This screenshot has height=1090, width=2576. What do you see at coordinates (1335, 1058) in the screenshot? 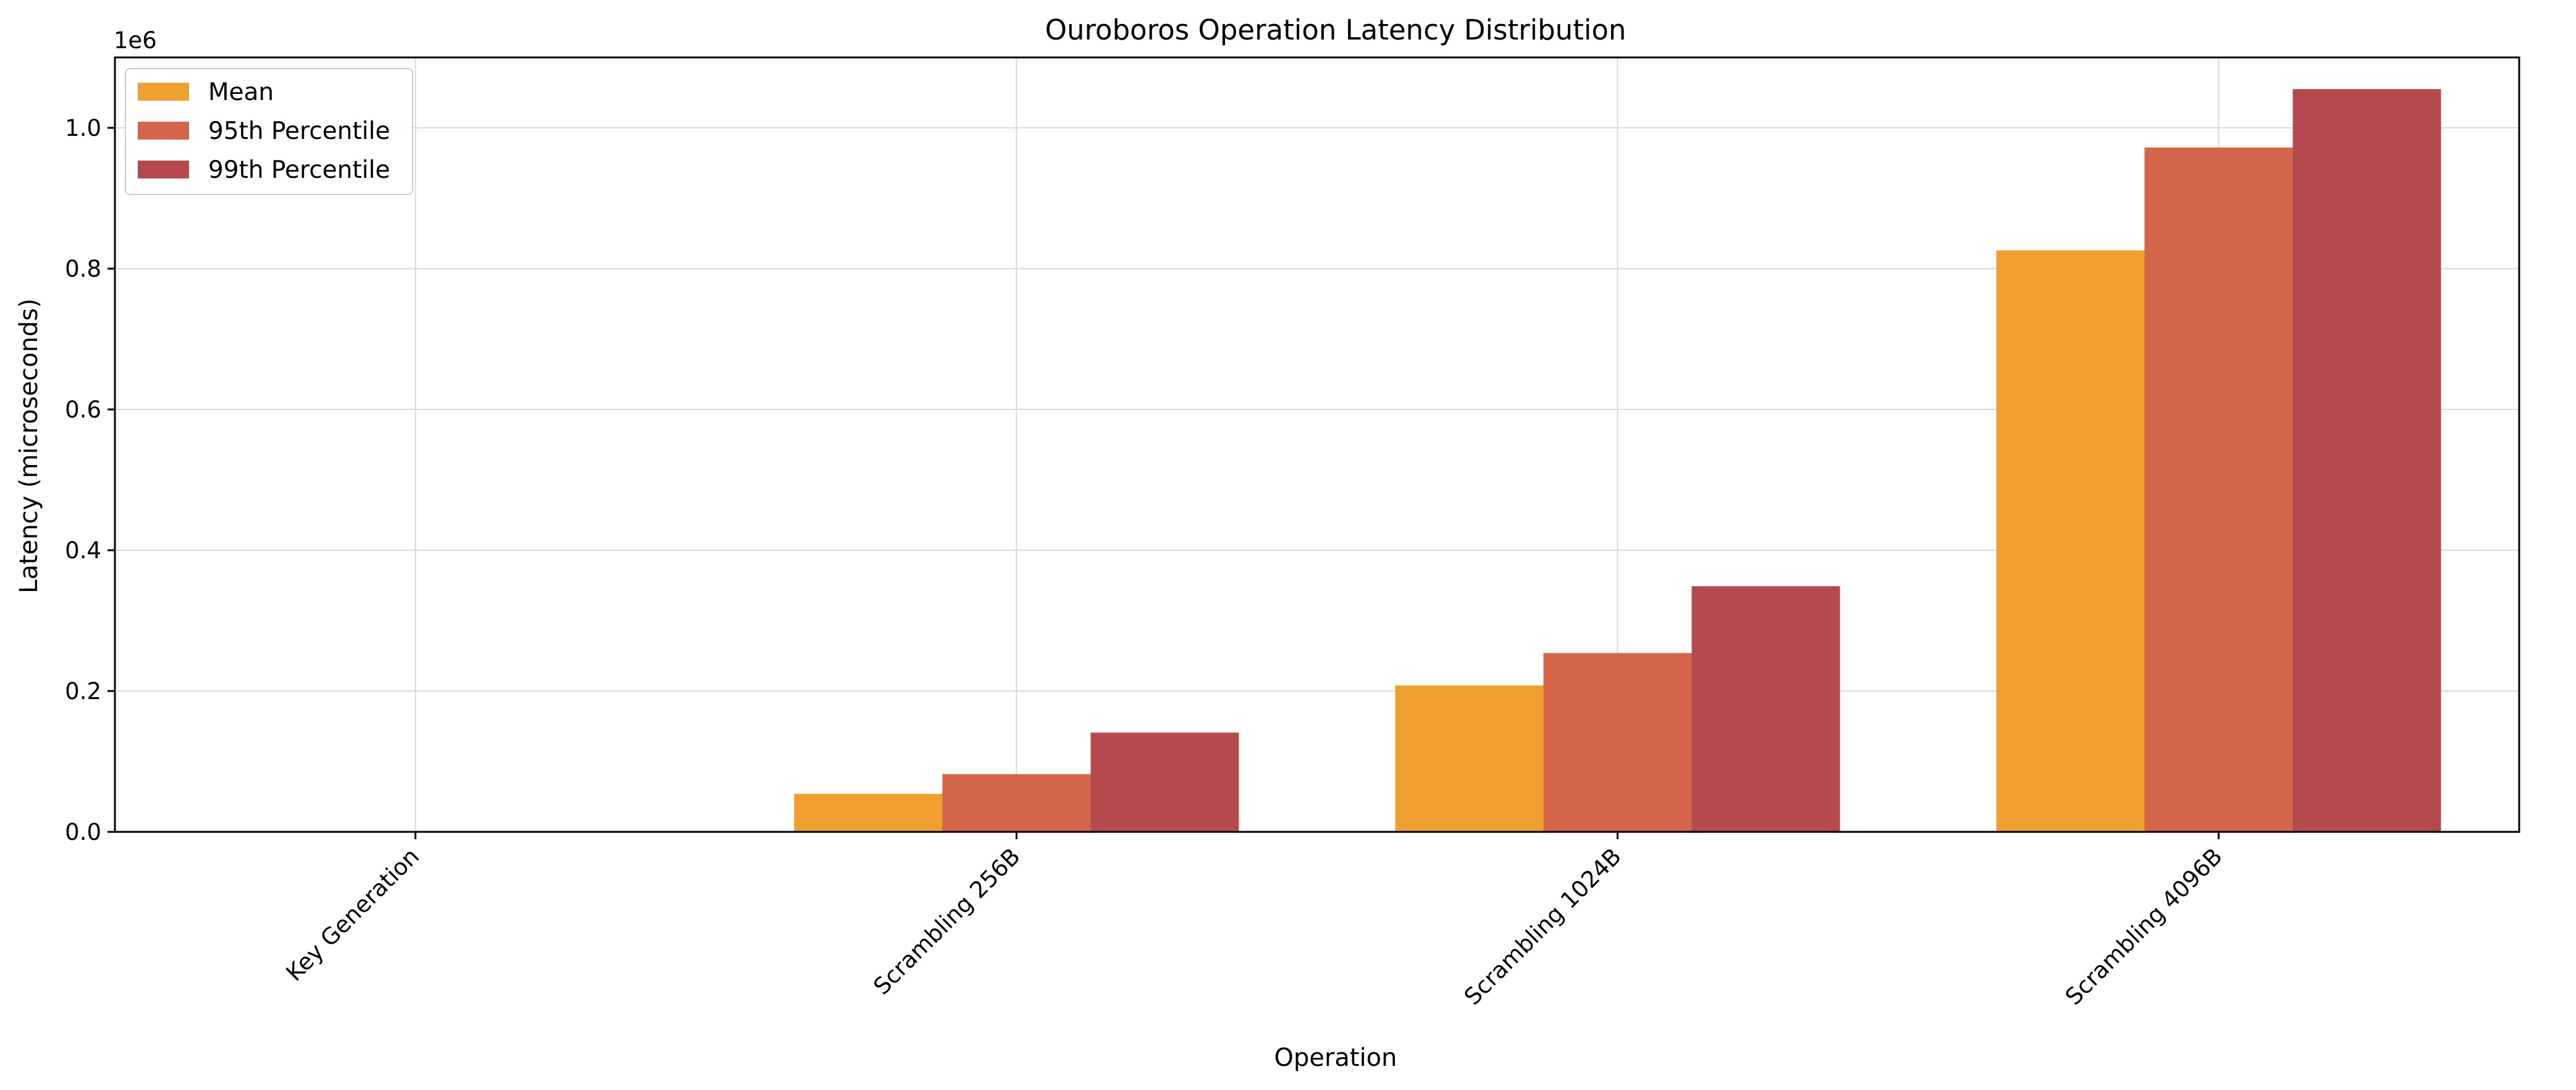
I see `x-axis-label: Operation` at bounding box center [1335, 1058].